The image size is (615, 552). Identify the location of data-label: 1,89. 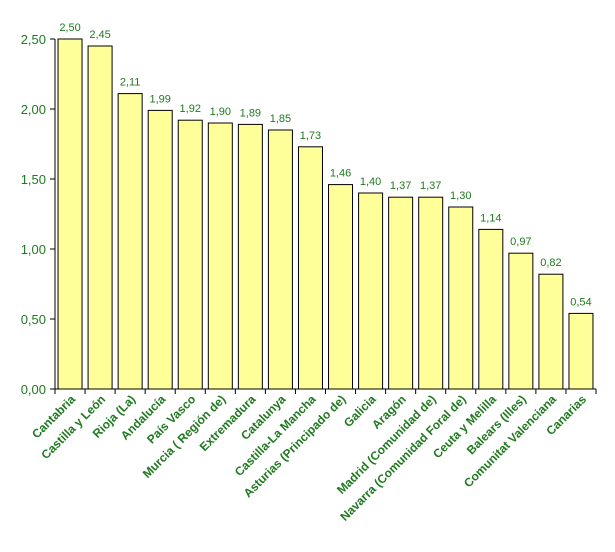
(250, 113).